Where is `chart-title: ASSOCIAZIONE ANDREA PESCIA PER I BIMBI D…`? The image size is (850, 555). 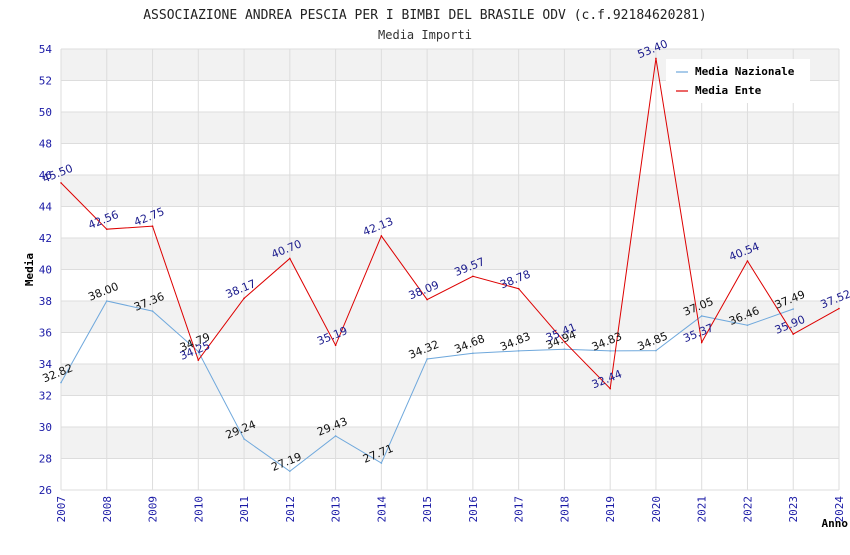 chart-title: ASSOCIAZIONE ANDREA PESCIA PER I BIMBI D… is located at coordinates (425, 15).